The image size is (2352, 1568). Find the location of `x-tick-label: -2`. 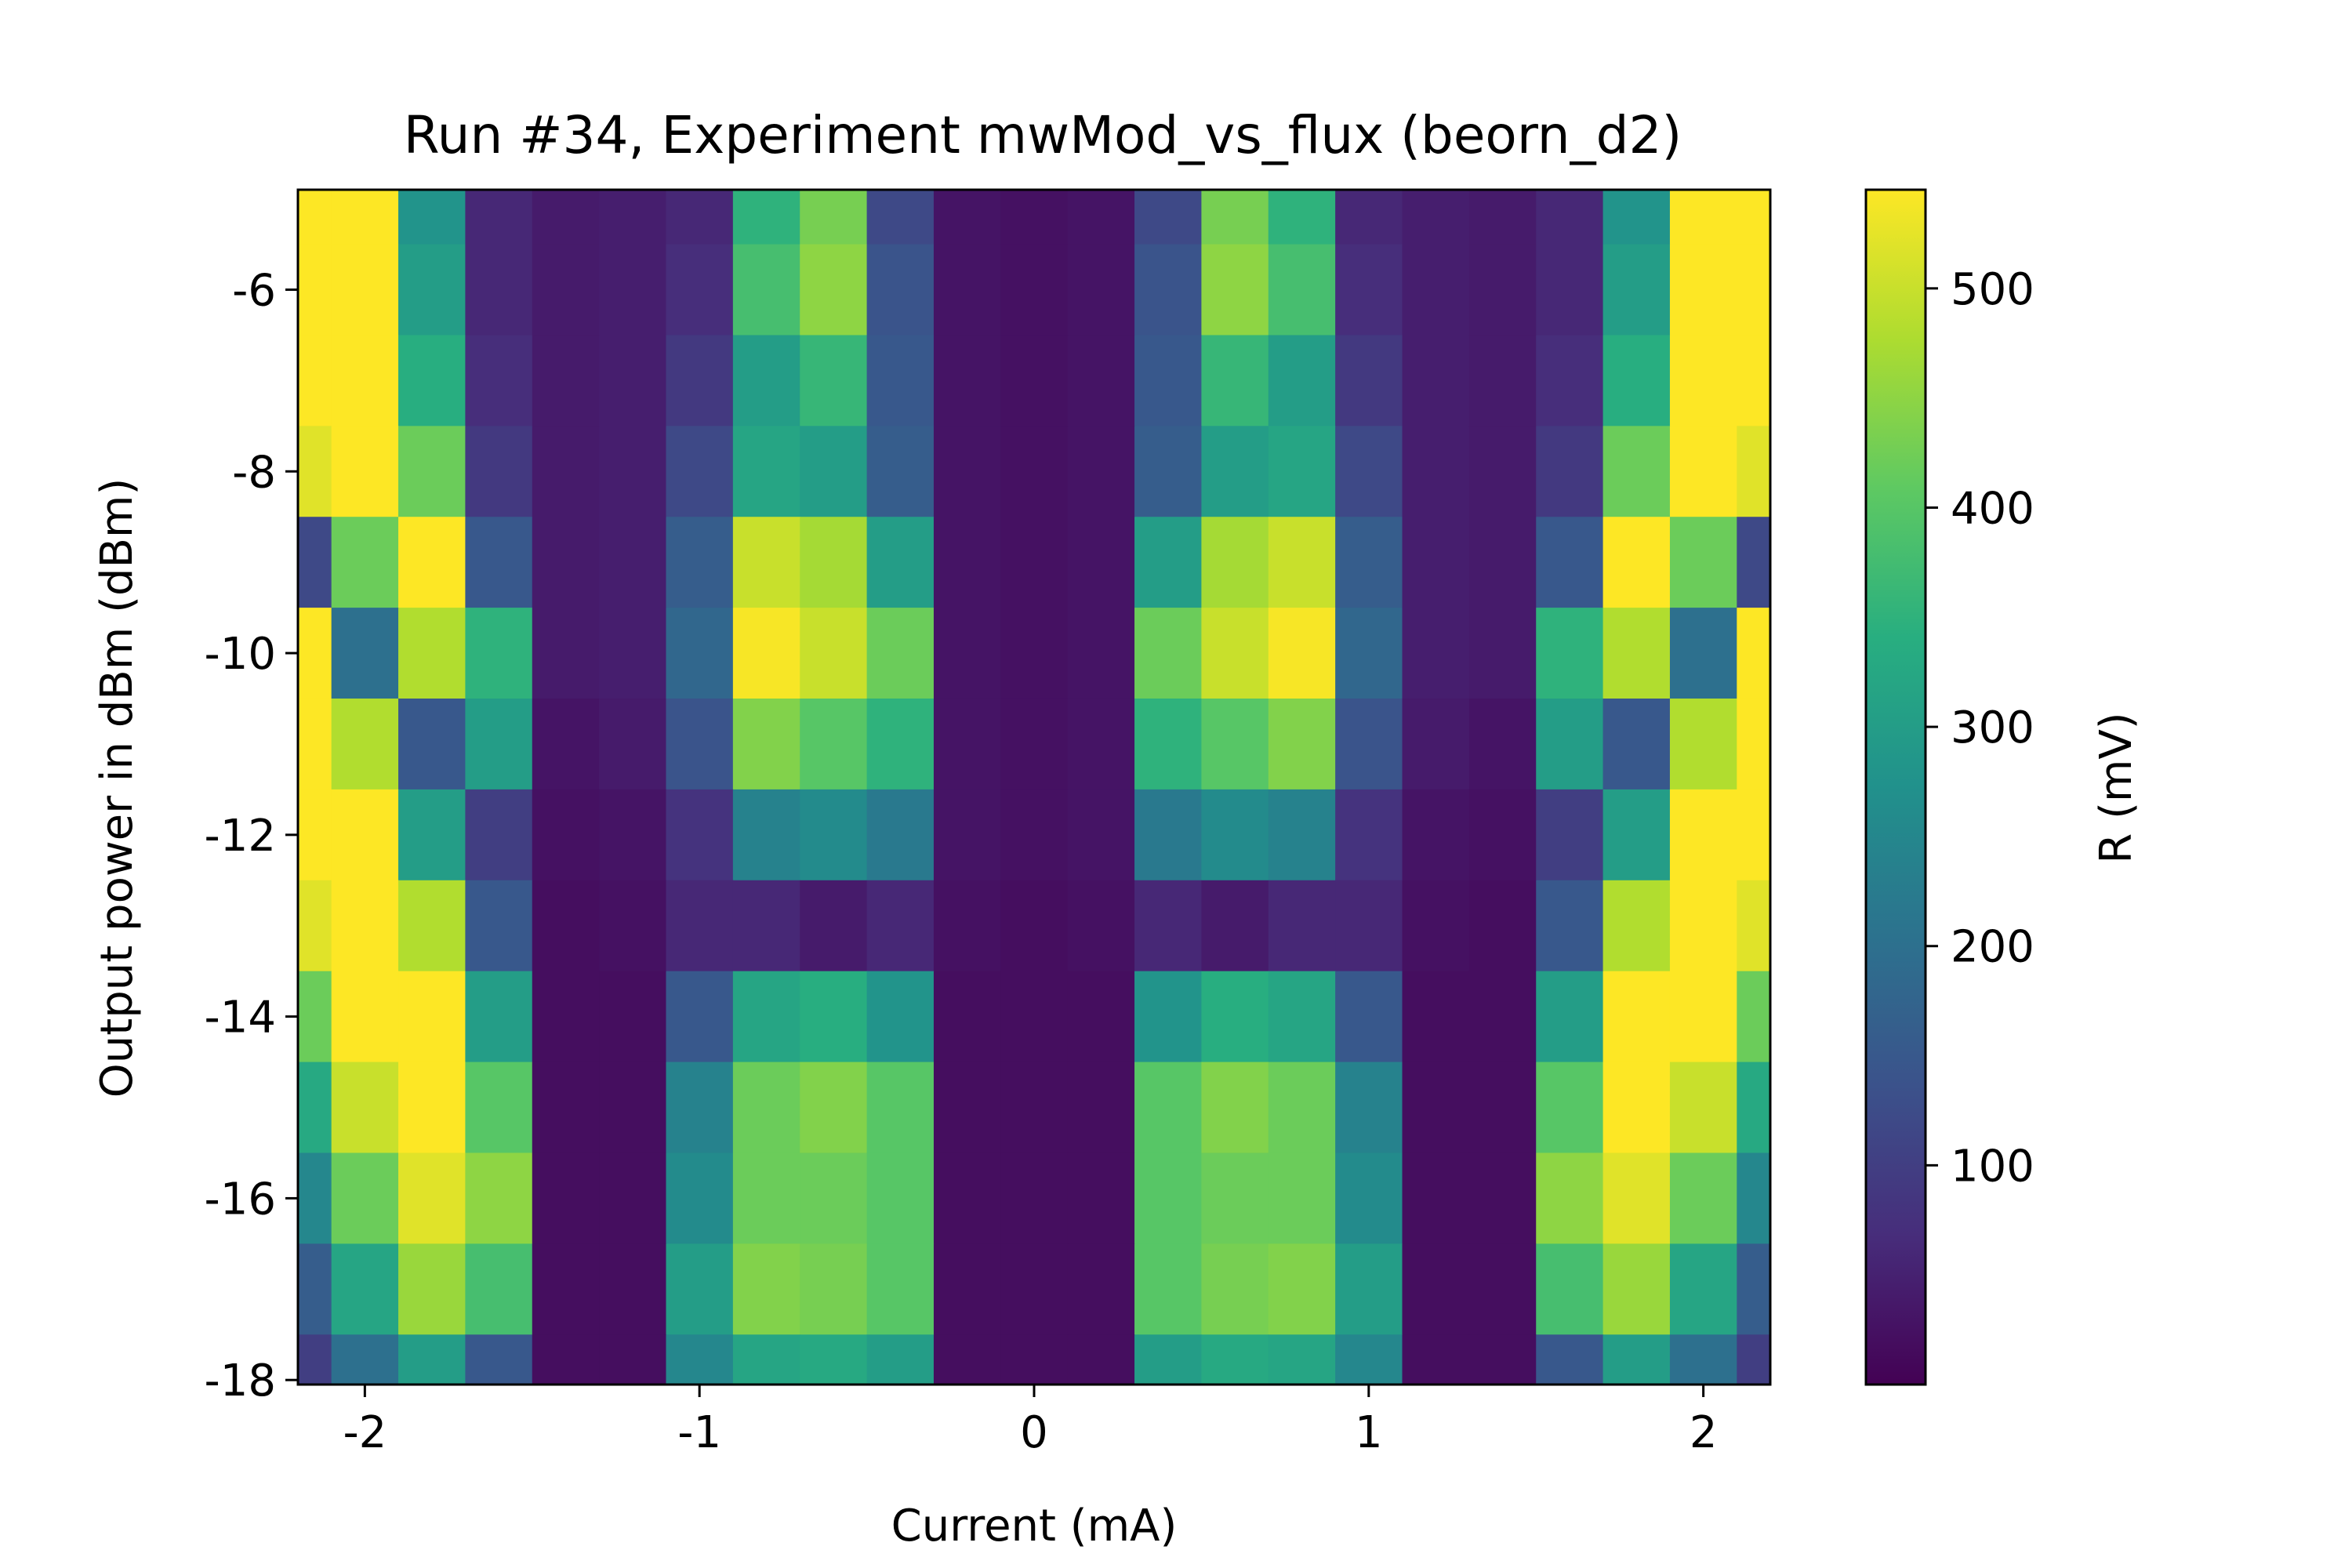

x-tick-label: -2 is located at coordinates (365, 1432).